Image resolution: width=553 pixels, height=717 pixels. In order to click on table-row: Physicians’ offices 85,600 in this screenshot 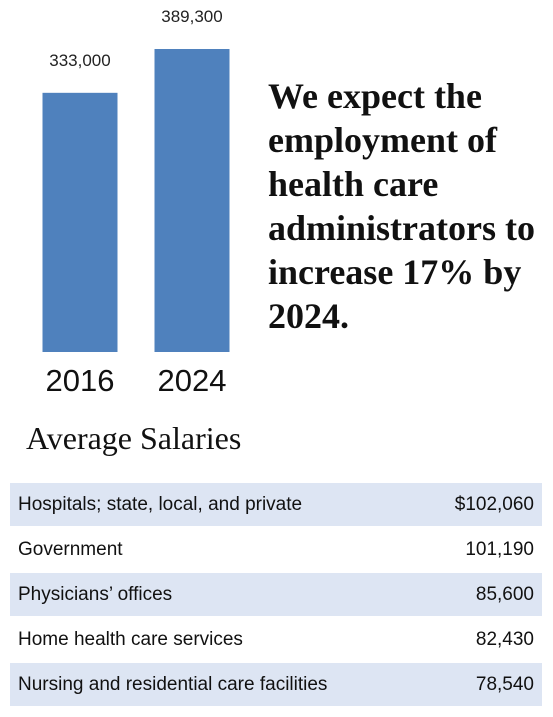, I will do `click(276, 595)`.